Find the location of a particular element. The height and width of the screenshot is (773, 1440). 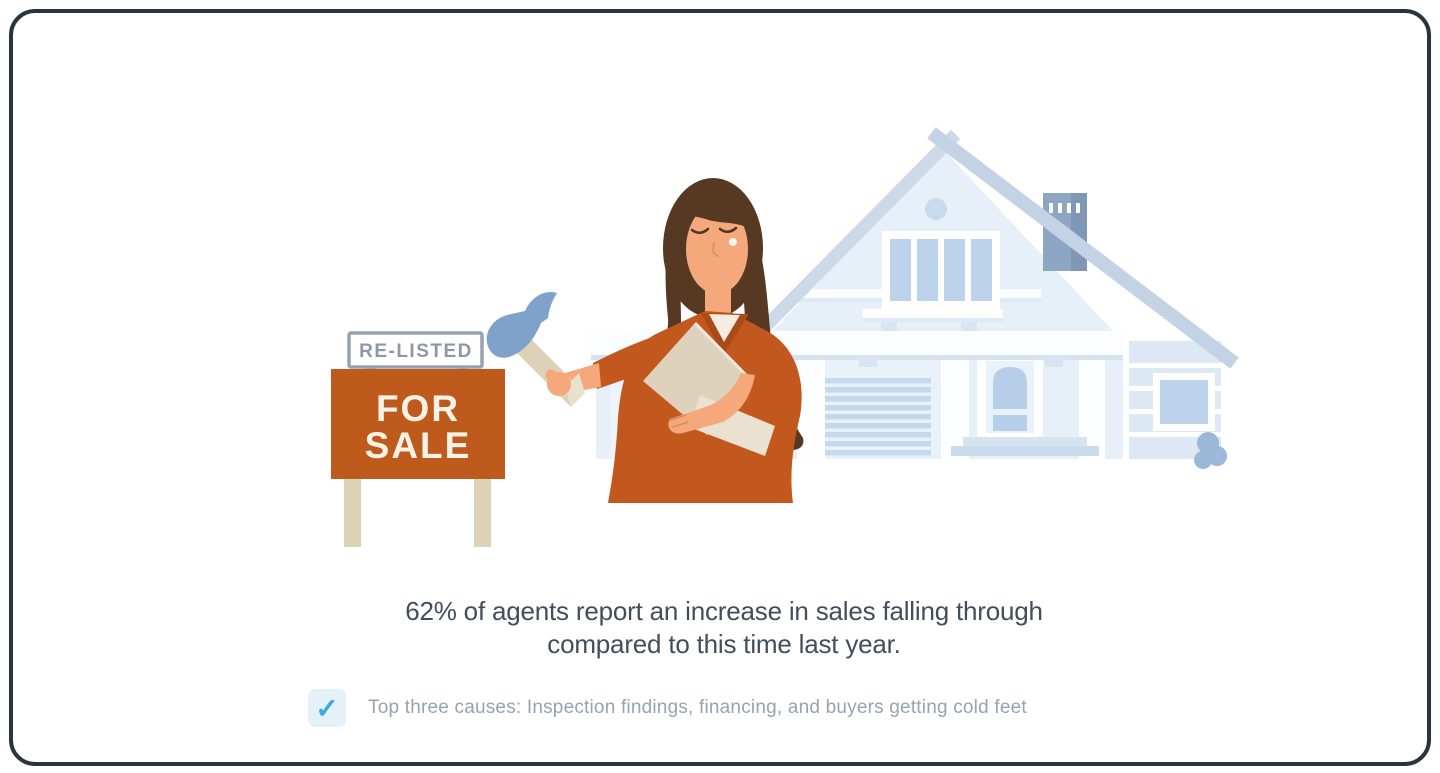

closed-eyes is located at coordinates (700, 230).